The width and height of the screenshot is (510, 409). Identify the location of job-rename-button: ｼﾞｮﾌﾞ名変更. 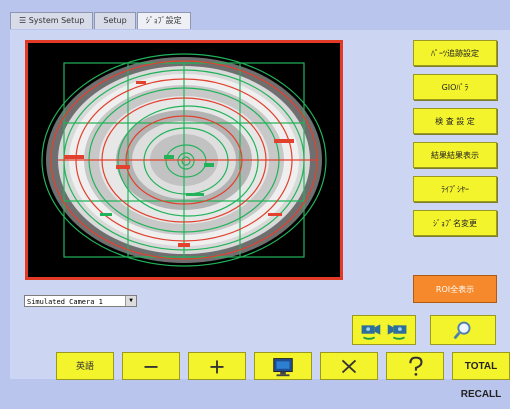
(455, 223).